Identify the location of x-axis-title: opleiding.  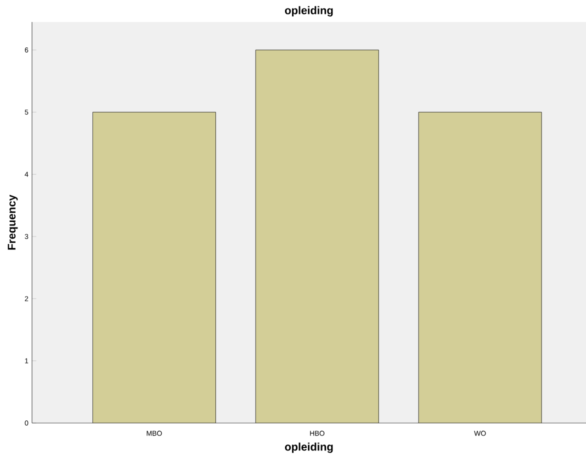
(308, 447).